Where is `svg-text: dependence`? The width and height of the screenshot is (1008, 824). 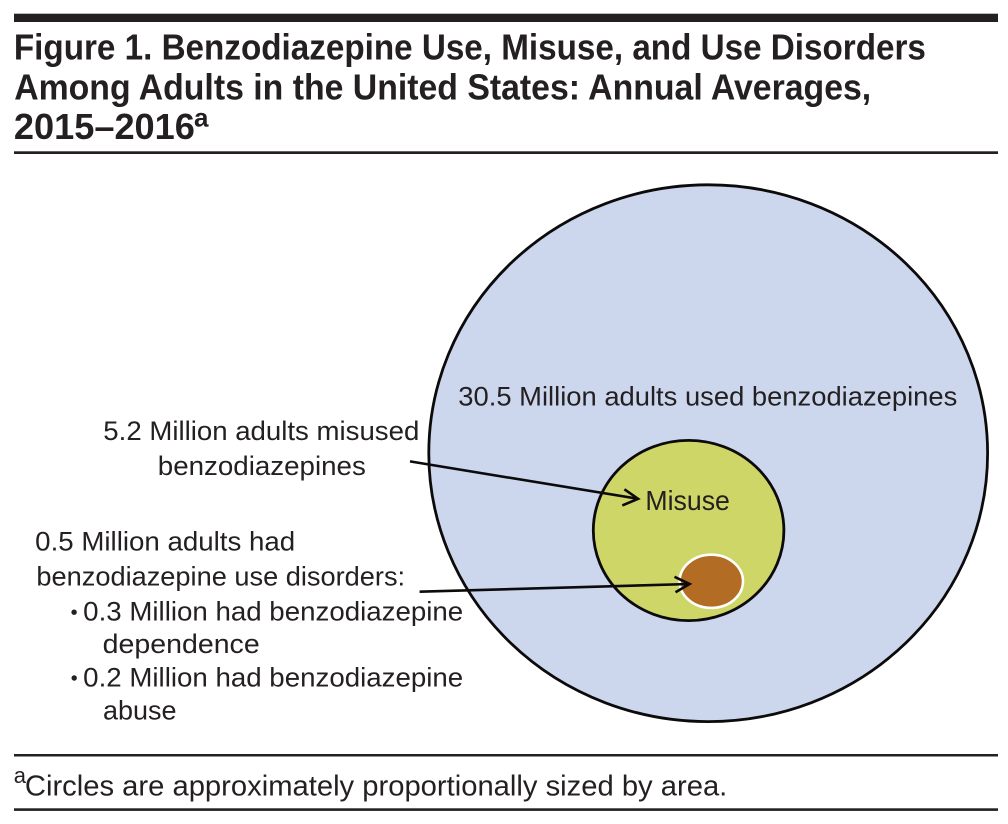
svg-text: dependence is located at coordinates (181, 644).